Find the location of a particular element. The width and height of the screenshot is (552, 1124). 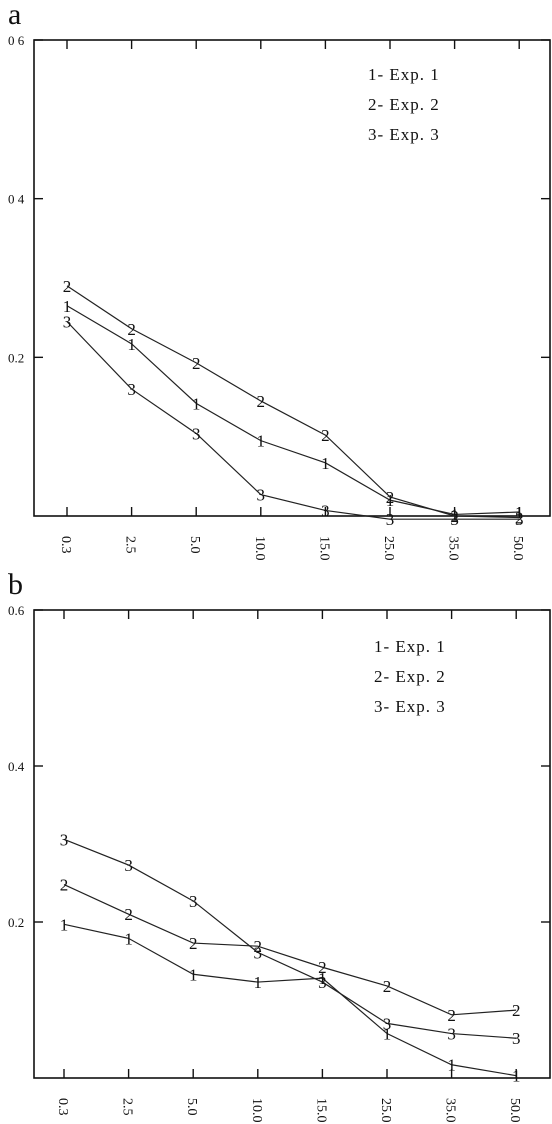

panel-a-xtick-label: 15.0 is located at coordinates (323, 548).